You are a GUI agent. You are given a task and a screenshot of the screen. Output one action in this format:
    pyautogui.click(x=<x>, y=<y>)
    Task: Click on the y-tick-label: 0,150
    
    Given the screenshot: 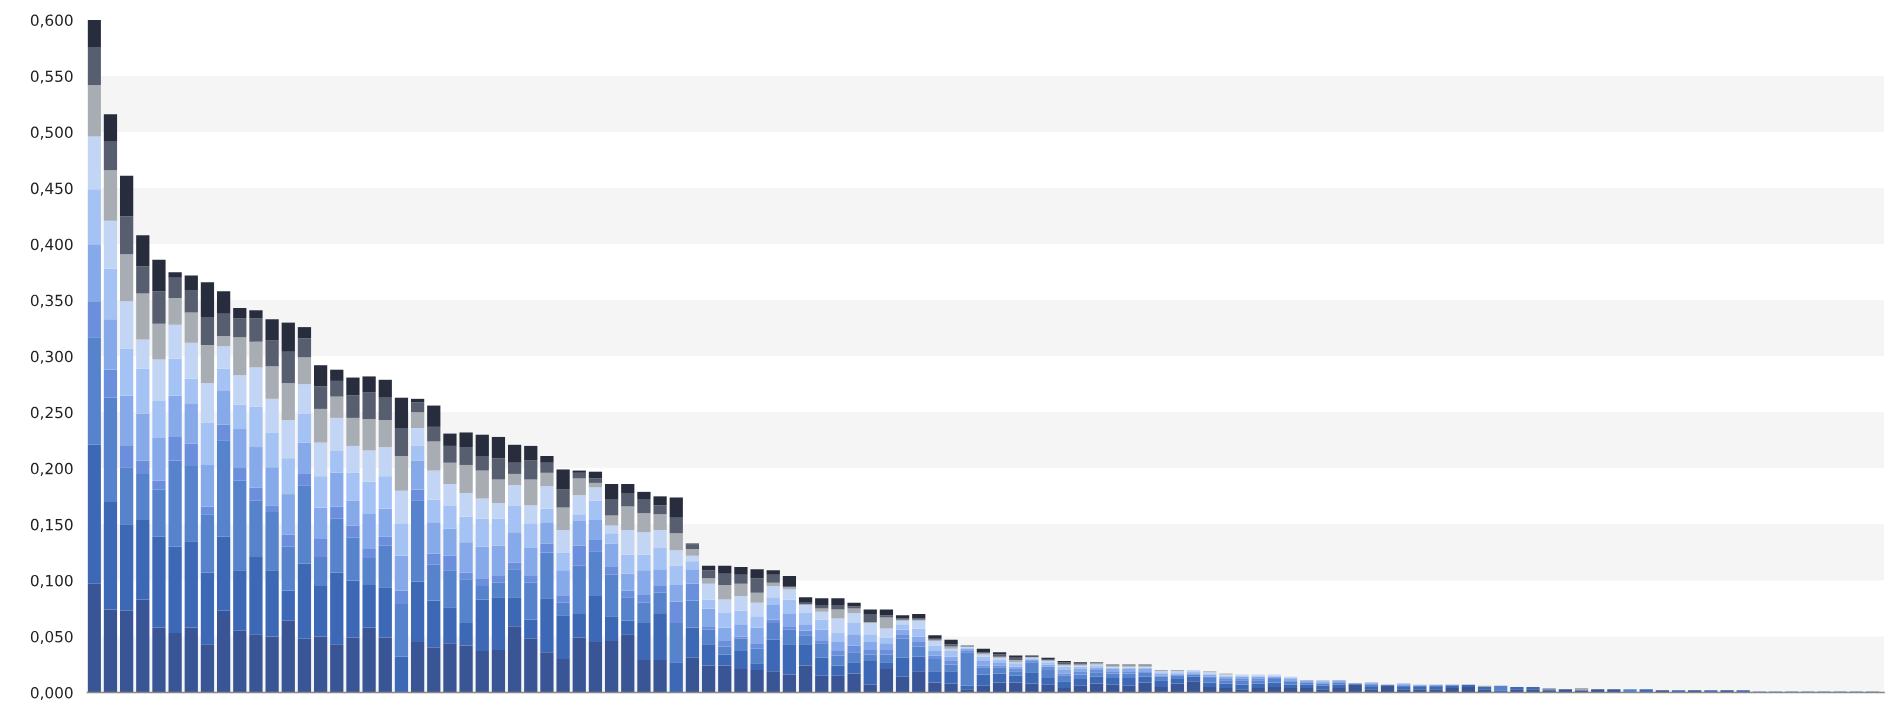 What is the action you would take?
    pyautogui.click(x=51, y=525)
    